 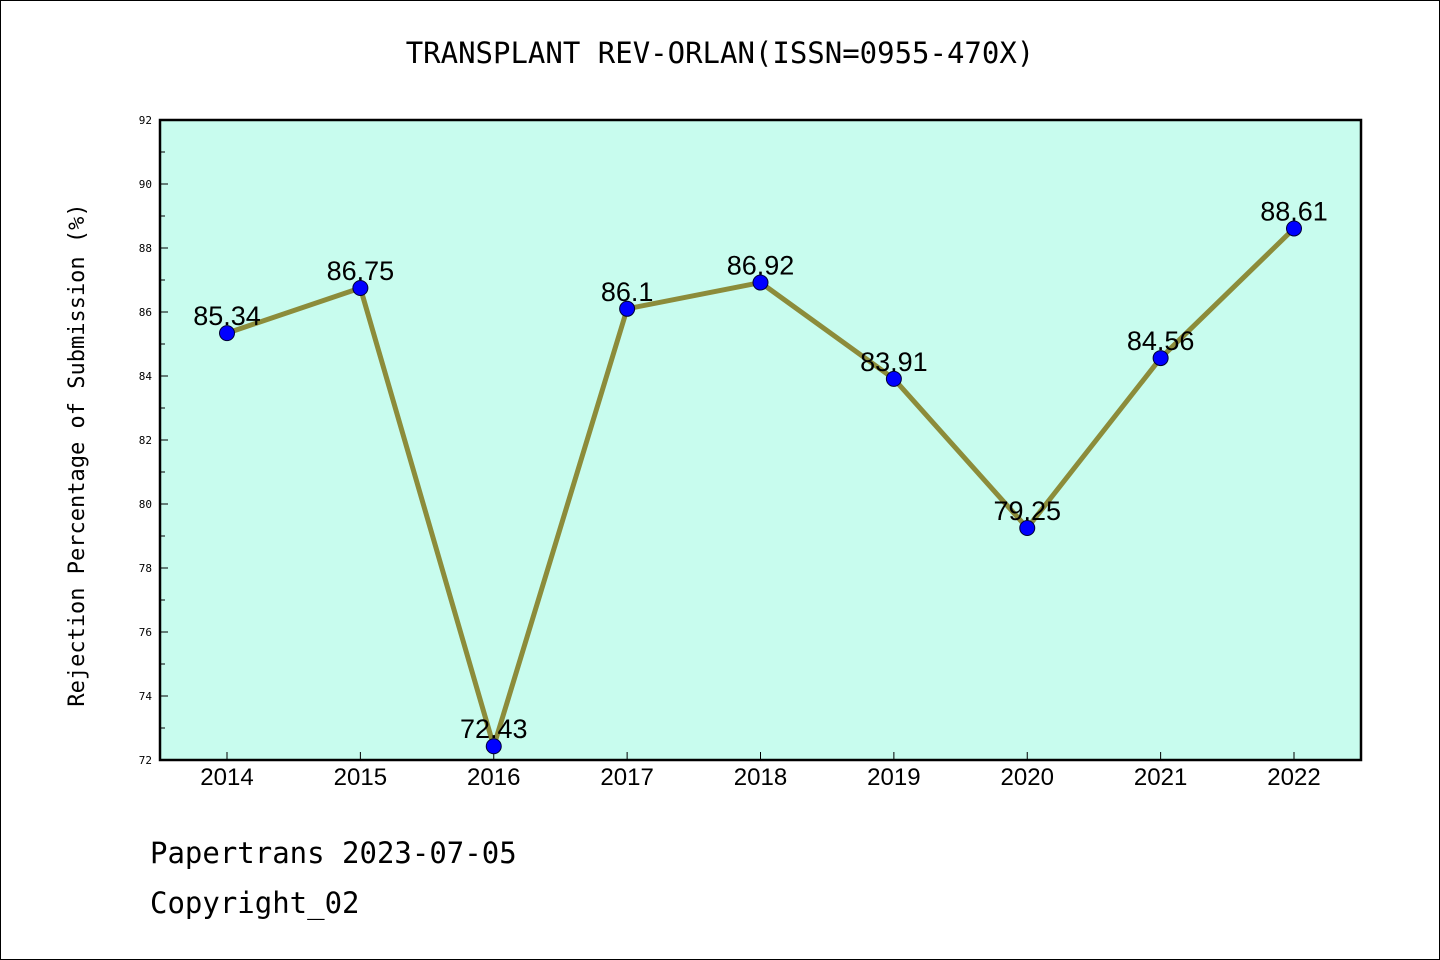 What do you see at coordinates (145, 440) in the screenshot?
I see `y-tick-label: 82` at bounding box center [145, 440].